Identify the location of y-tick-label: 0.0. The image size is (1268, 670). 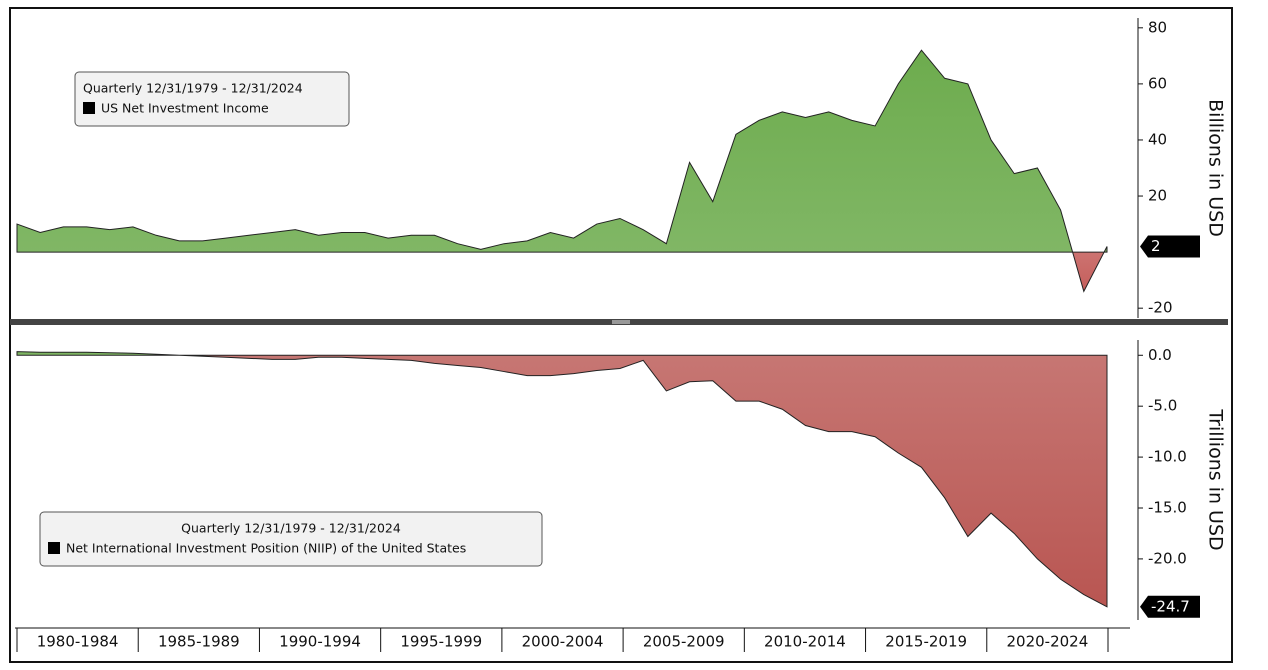
(1160, 355).